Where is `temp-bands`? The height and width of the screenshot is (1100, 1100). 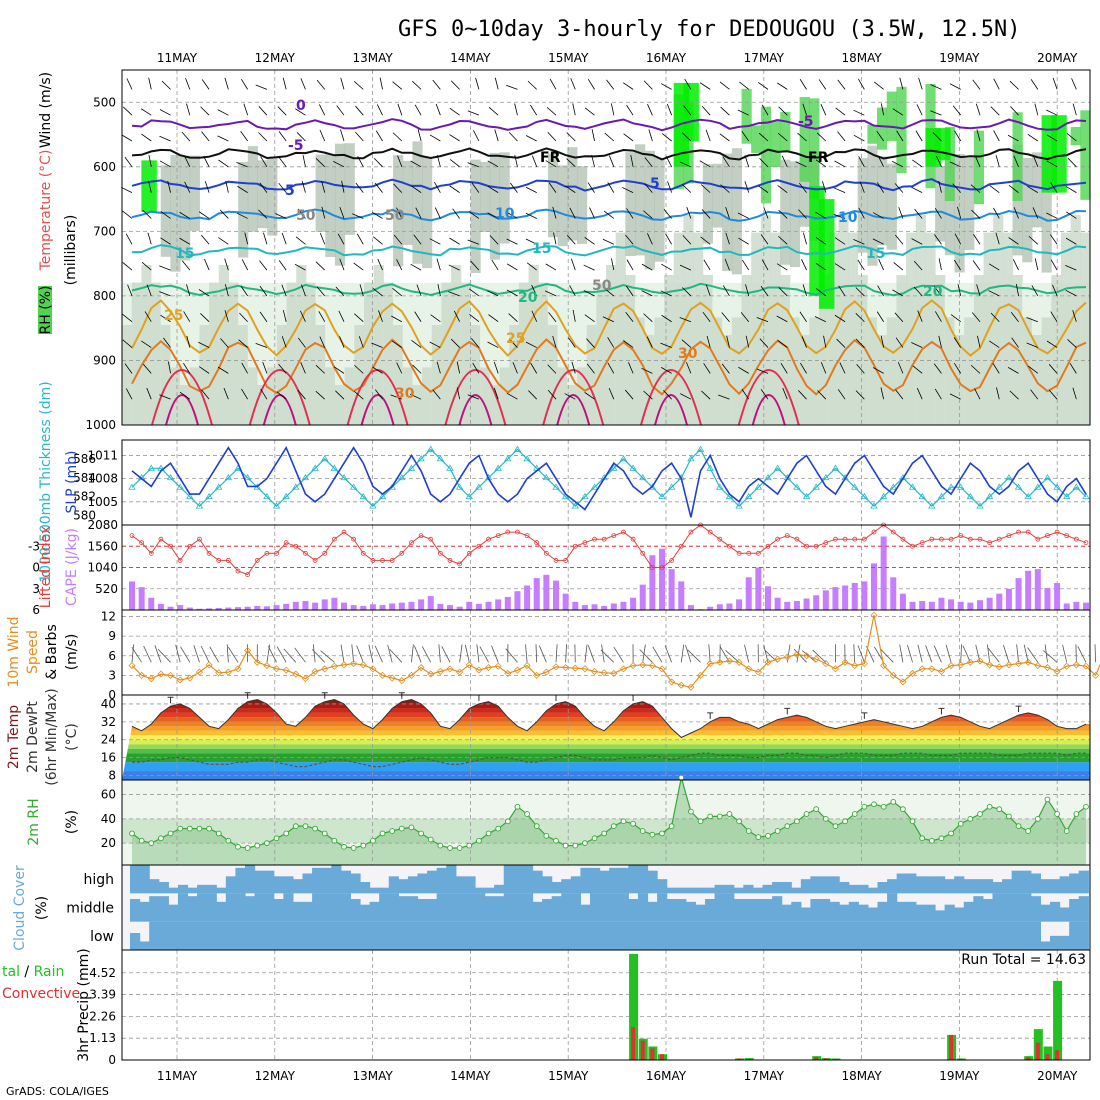
temp-bands is located at coordinates (606, 739).